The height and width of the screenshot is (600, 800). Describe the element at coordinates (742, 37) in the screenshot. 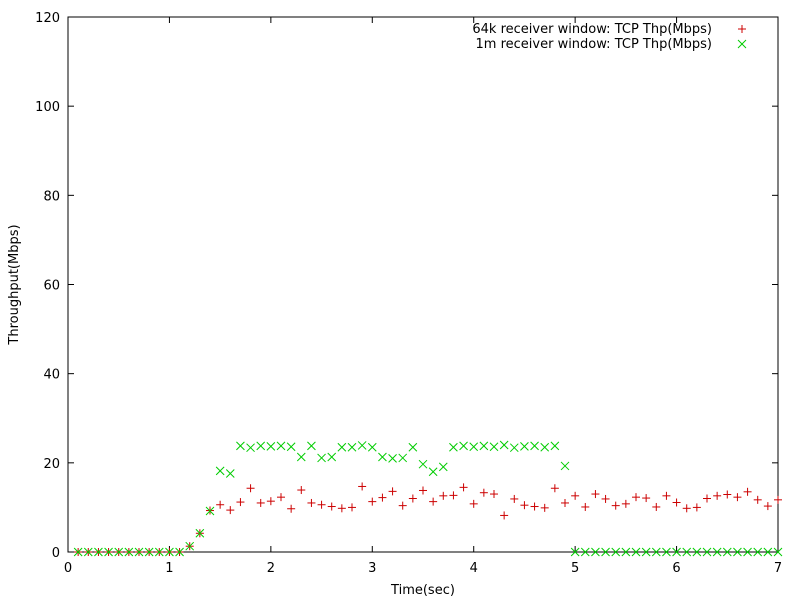

I see `legend-markers` at that location.